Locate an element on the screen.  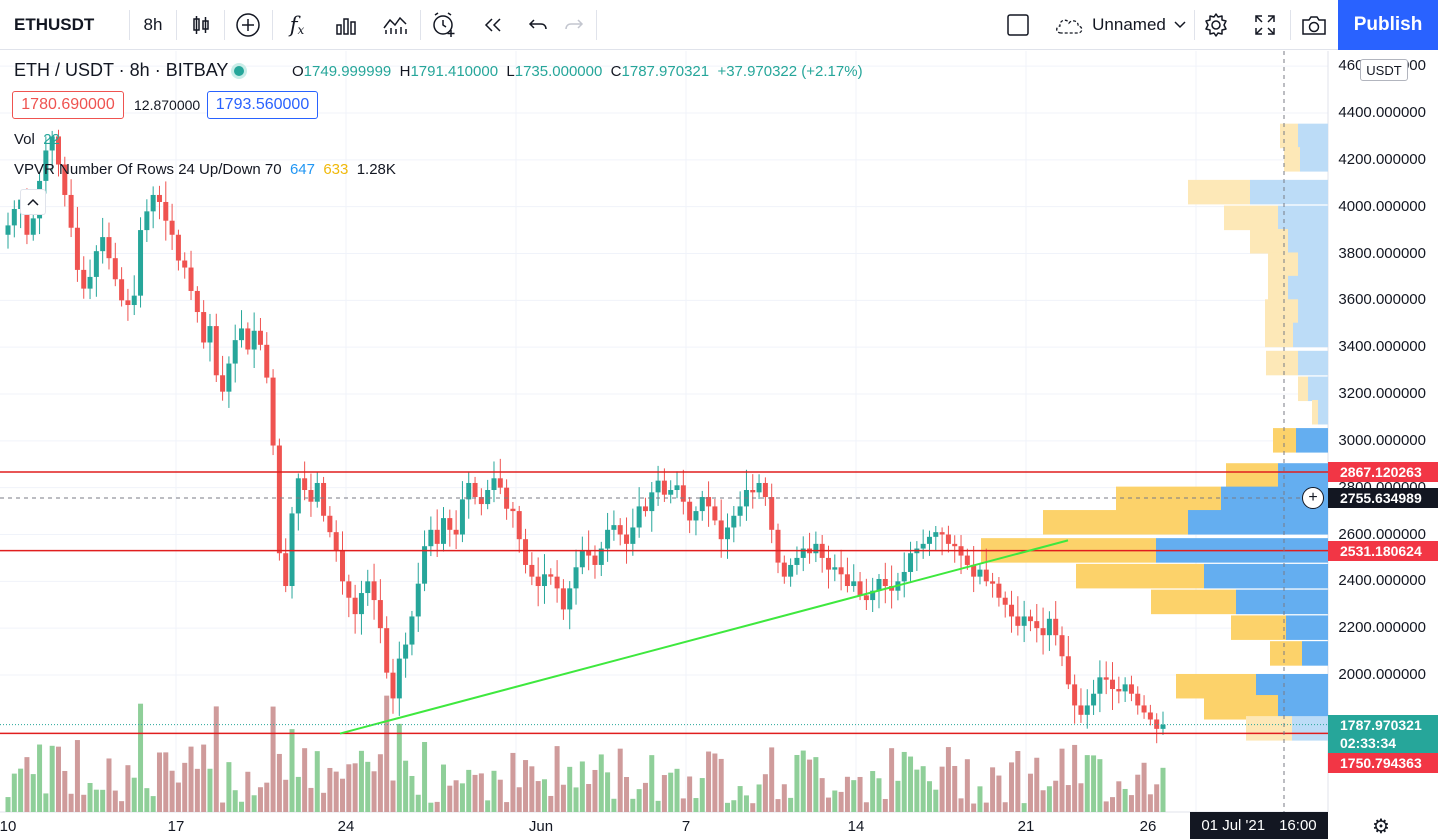
time-tick-label: Jun is located at coordinates (541, 826).